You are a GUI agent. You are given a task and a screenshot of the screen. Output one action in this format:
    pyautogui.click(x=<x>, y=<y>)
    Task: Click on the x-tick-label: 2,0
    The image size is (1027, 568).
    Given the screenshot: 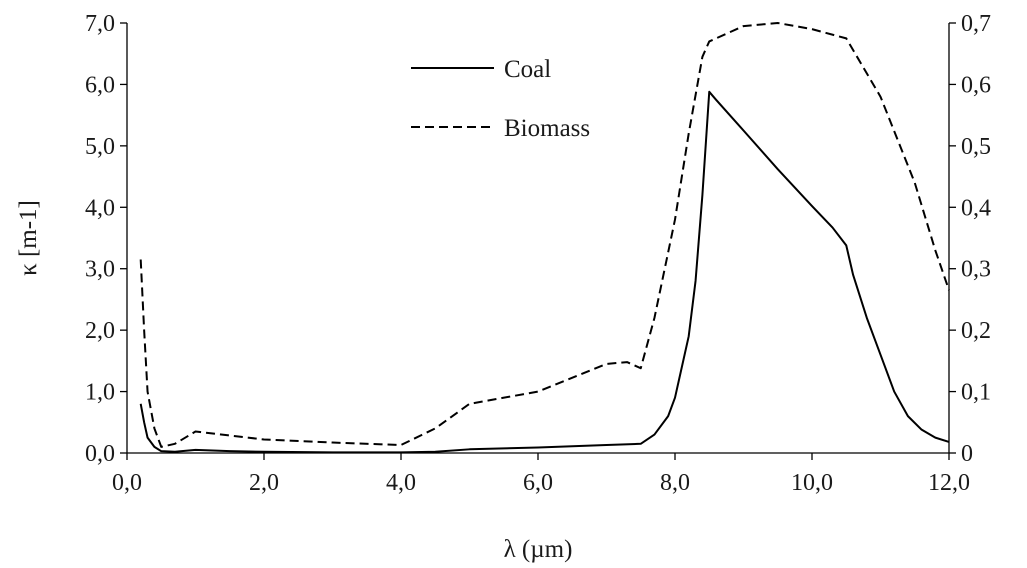 What is the action you would take?
    pyautogui.click(x=264, y=483)
    